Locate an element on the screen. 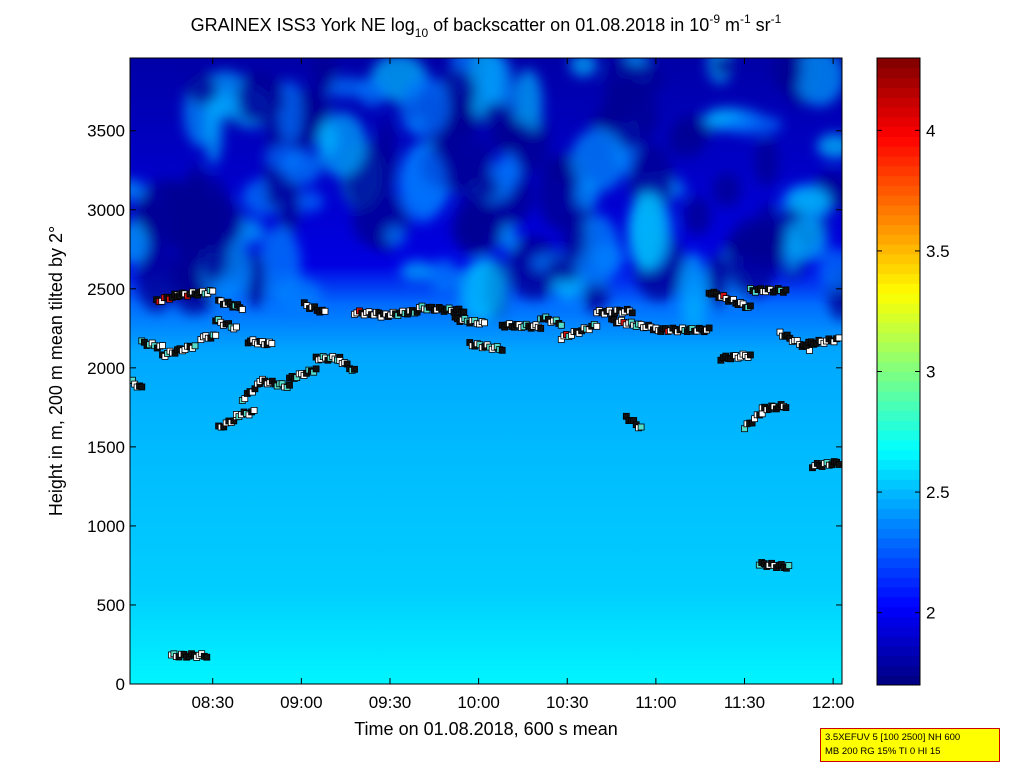 This screenshot has height=767, width=1023. y-axis-label: Height in m, 200 m mean tilted by 2° is located at coordinates (56, 371).